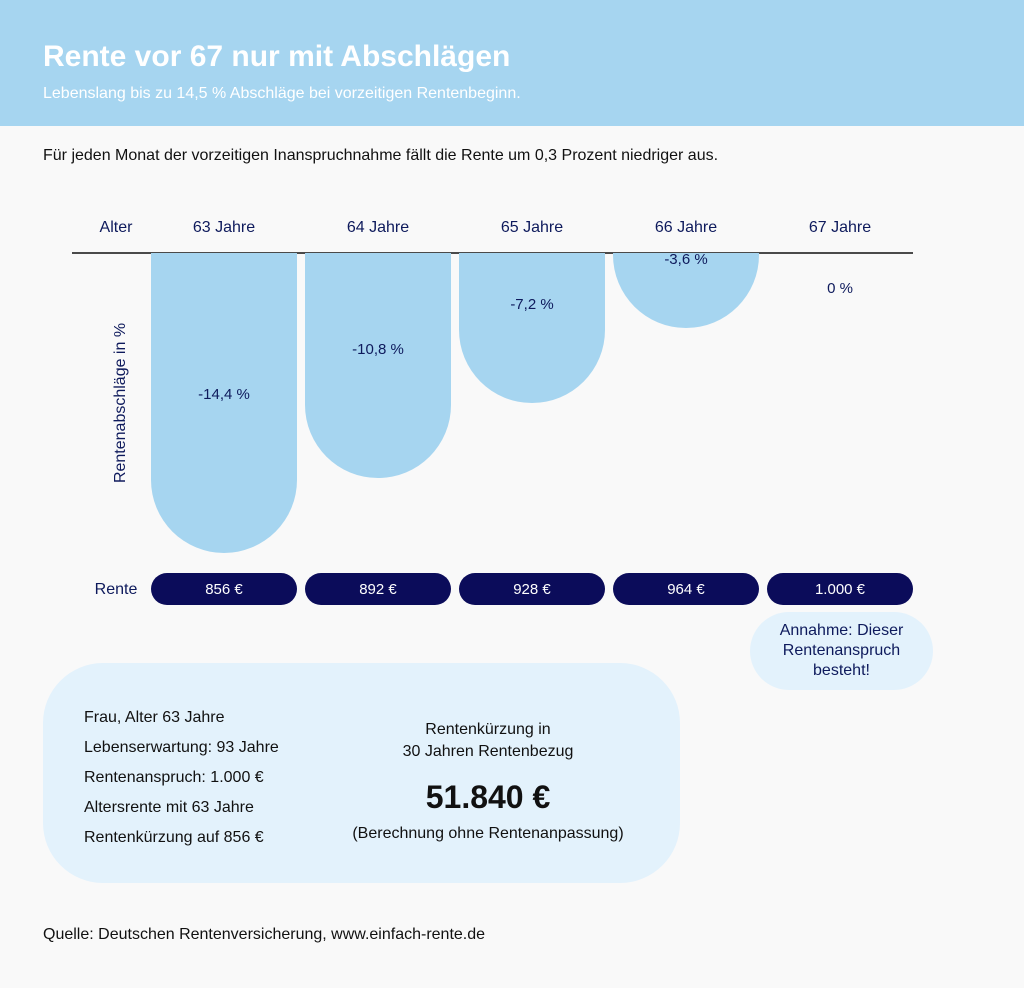  I want to click on x-header: Alter, so click(117, 227).